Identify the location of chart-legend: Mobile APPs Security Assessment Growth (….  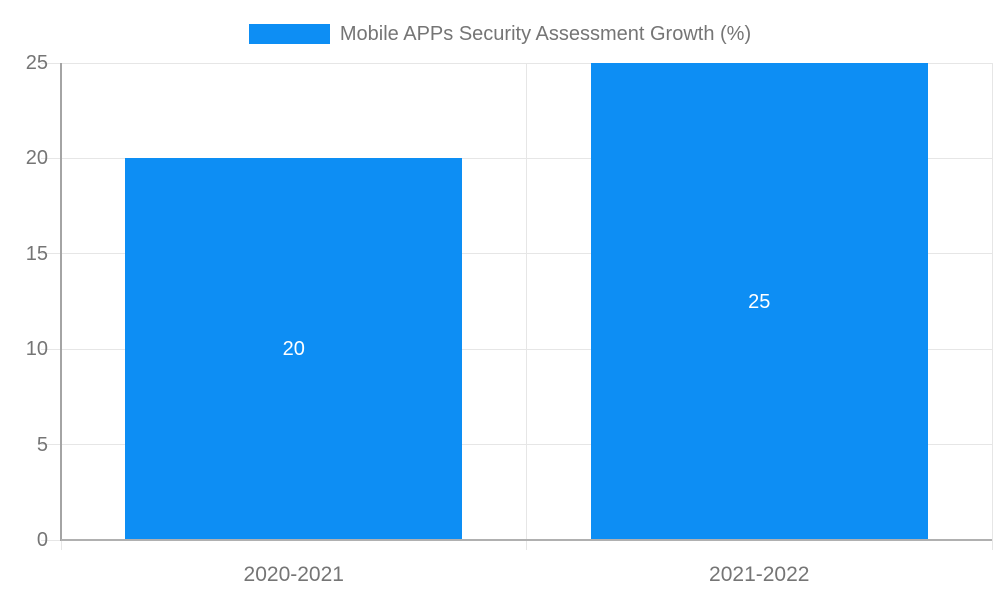
(500, 34).